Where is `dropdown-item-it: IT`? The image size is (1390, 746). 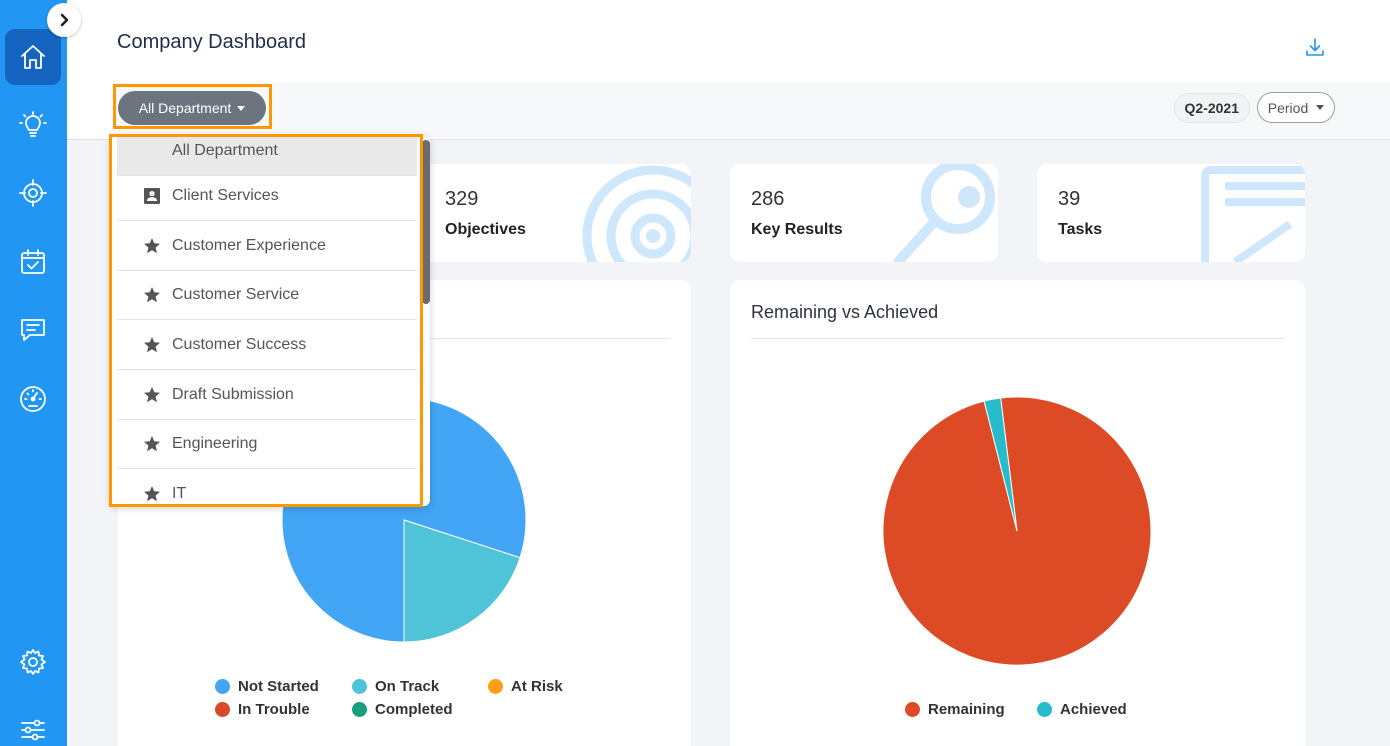 dropdown-item-it: IT is located at coordinates (267, 487).